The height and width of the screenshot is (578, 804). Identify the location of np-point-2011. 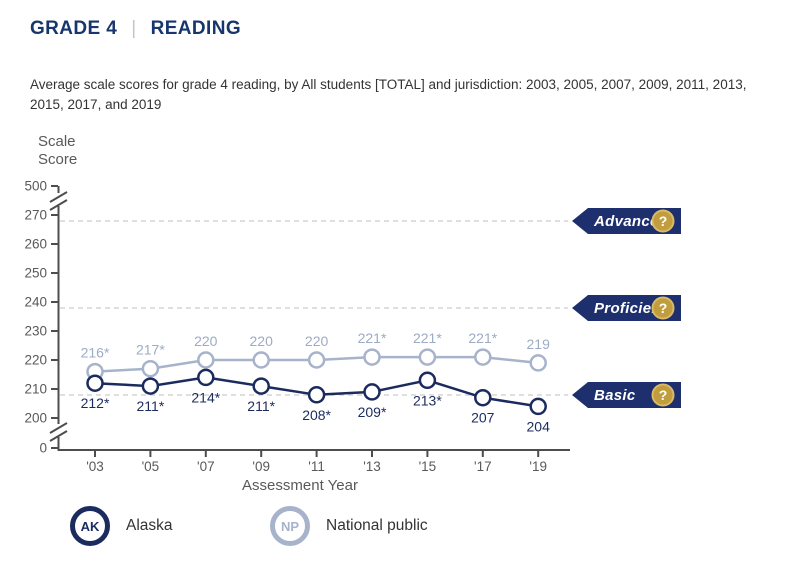
(316, 360).